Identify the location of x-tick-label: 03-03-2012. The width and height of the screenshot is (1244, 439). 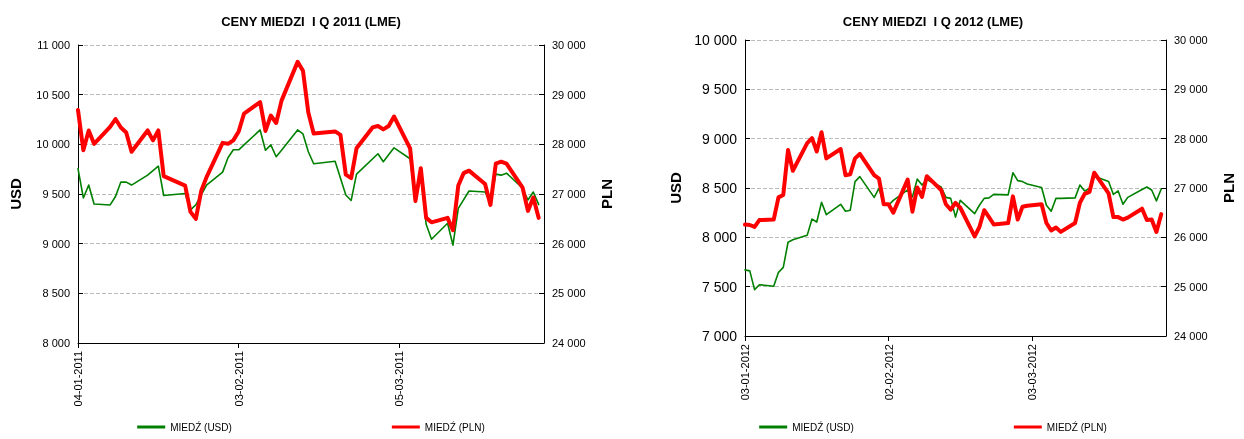
(1032, 372).